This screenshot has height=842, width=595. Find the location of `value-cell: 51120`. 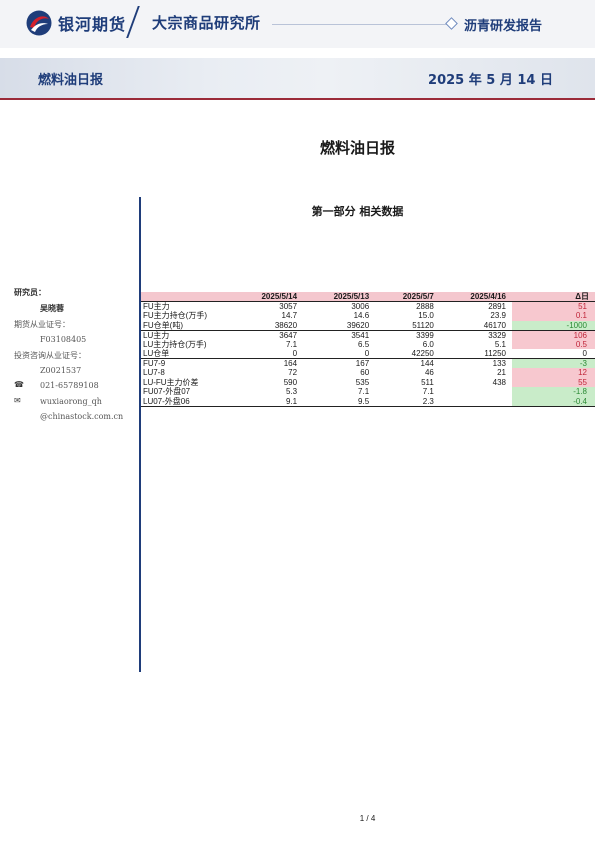

value-cell: 51120 is located at coordinates (407, 325).